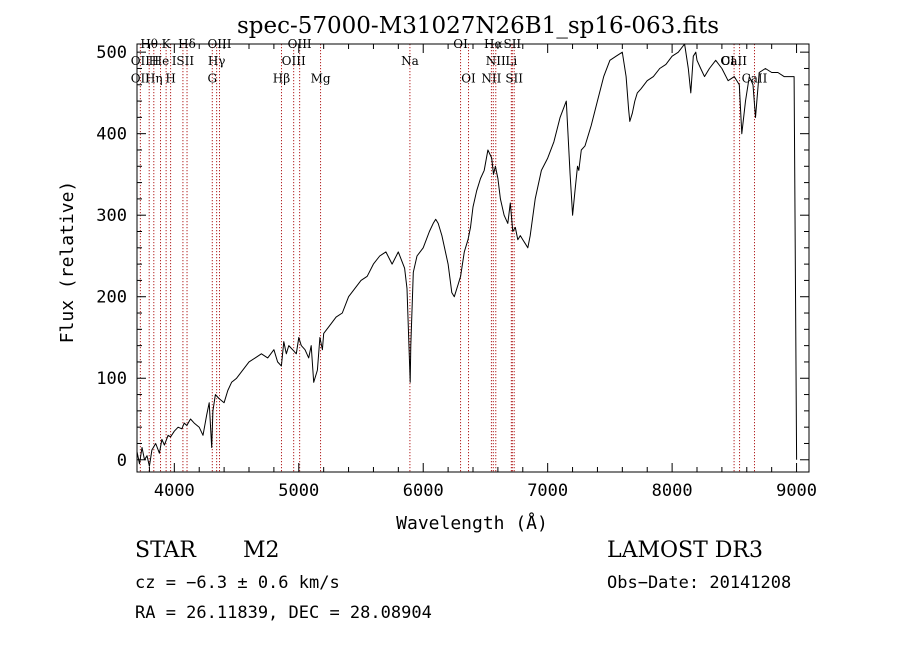 This screenshot has height=649, width=900. I want to click on coordinates: RA = 26.11839, DEC = 28.08904, so click(283, 613).